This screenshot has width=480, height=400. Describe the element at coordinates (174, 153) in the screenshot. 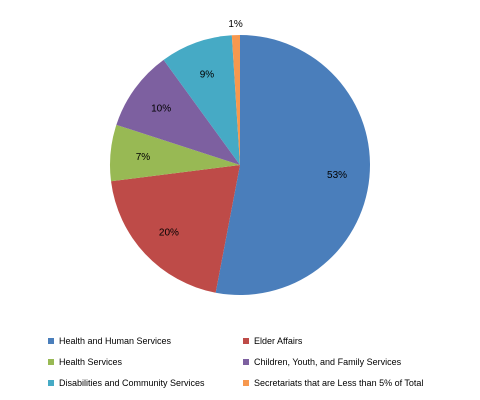

I see `pie-slice-health-services` at that location.